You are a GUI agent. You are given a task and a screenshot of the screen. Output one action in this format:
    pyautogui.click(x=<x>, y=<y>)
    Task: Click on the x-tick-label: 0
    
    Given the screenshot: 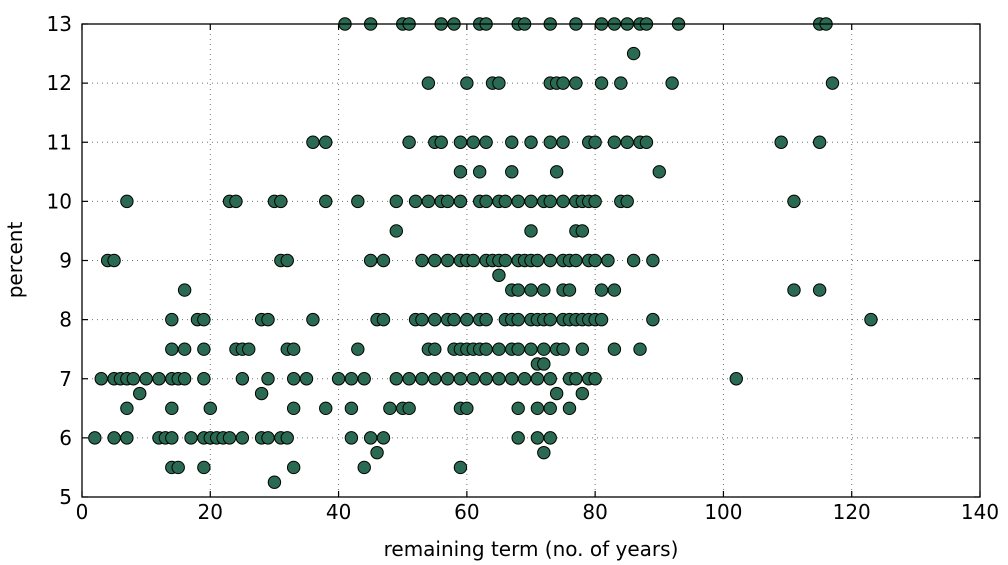 What is the action you would take?
    pyautogui.click(x=82, y=512)
    